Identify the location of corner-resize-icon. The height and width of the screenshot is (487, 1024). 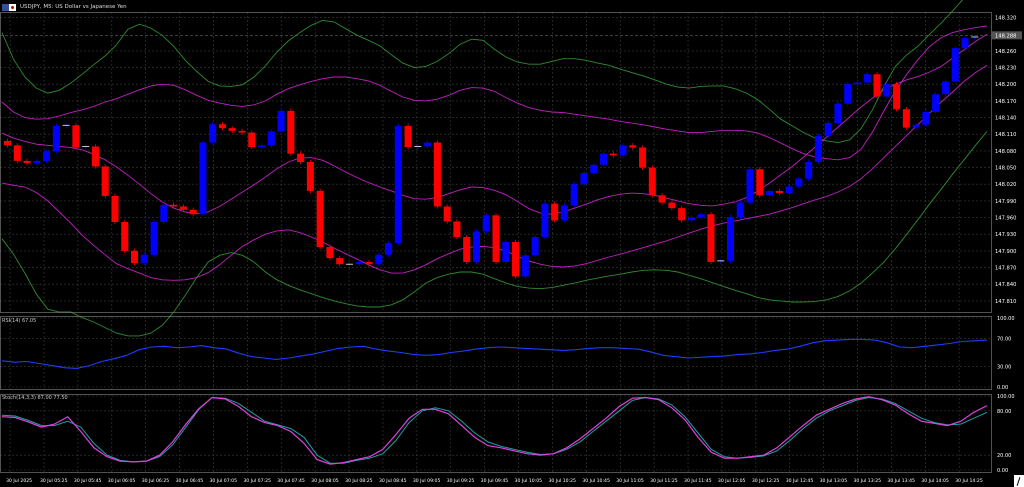
(1019, 481).